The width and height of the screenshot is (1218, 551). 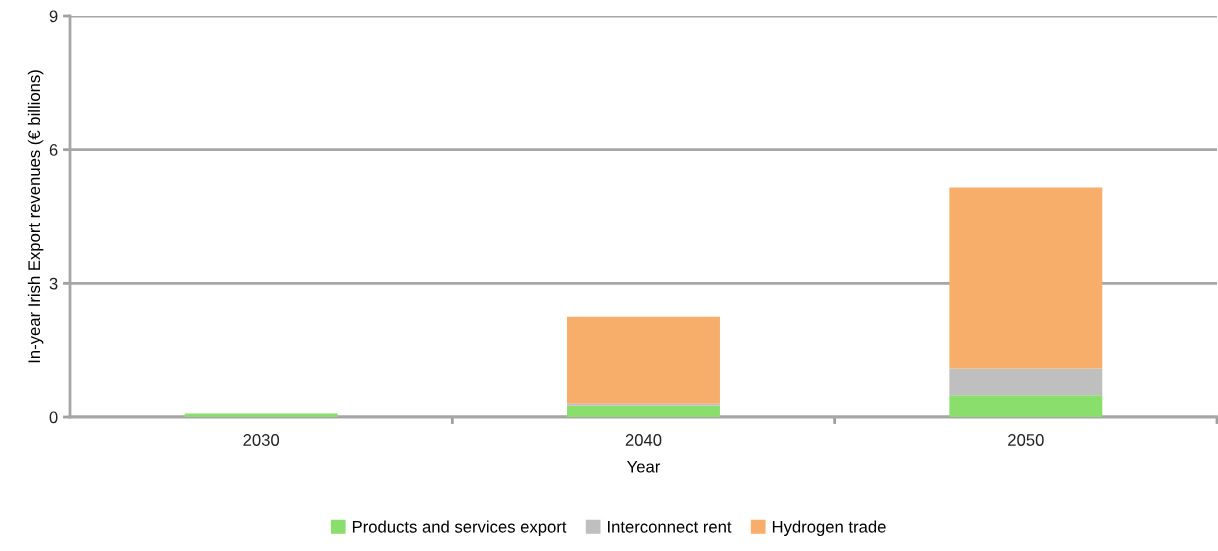 What do you see at coordinates (53, 150) in the screenshot?
I see `y-tick-label: 6` at bounding box center [53, 150].